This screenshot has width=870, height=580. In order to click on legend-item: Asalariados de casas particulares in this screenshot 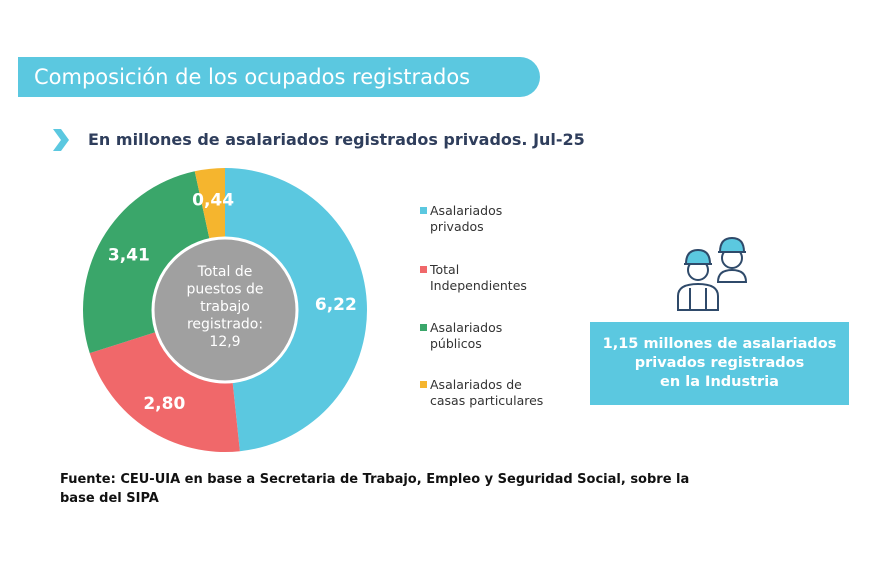, I will do `click(490, 393)`.